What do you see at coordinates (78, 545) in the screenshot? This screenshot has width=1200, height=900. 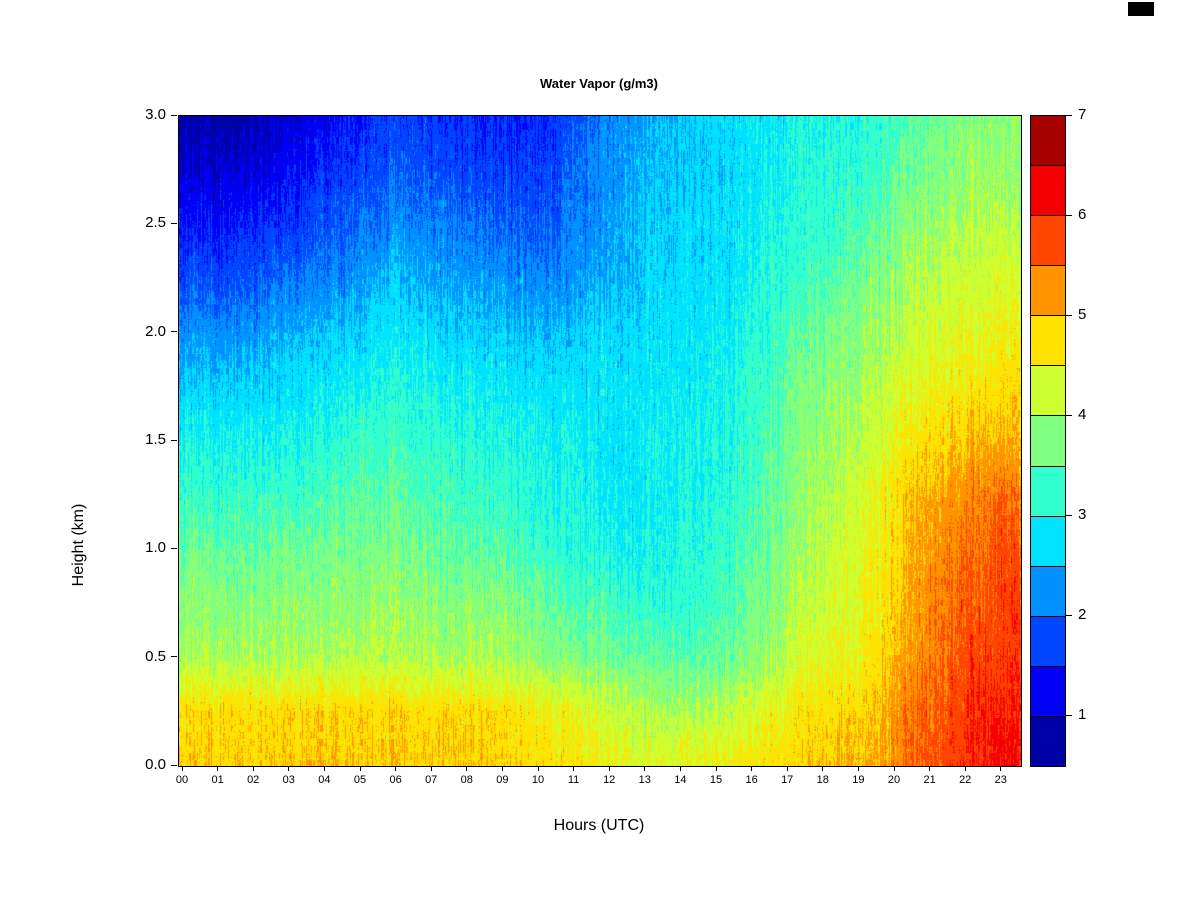 I see `y-axis-title: Height (km)` at bounding box center [78, 545].